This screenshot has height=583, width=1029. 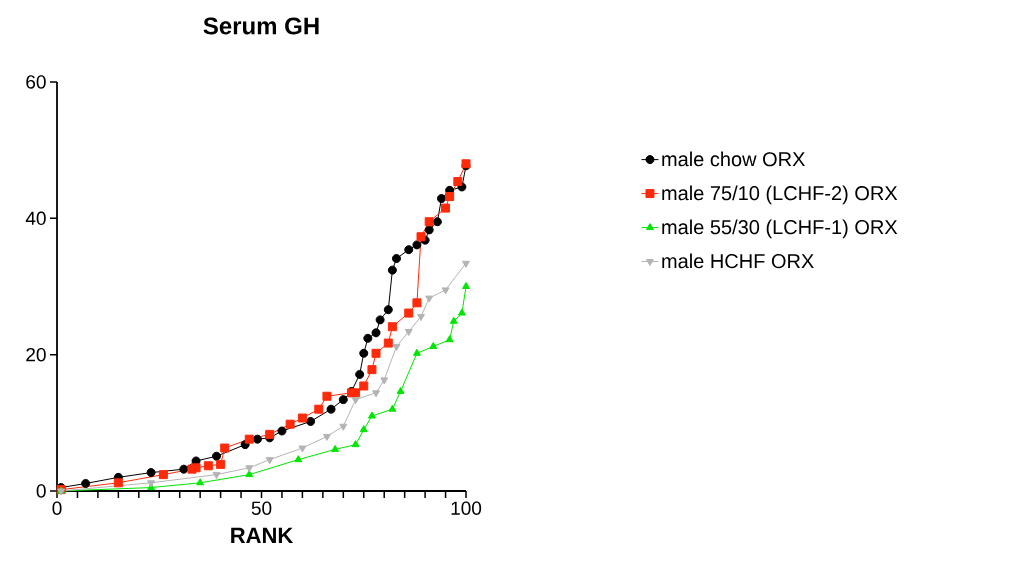 What do you see at coordinates (780, 195) in the screenshot?
I see `legend-label: male 75/10 (LCHF-2) ORX` at bounding box center [780, 195].